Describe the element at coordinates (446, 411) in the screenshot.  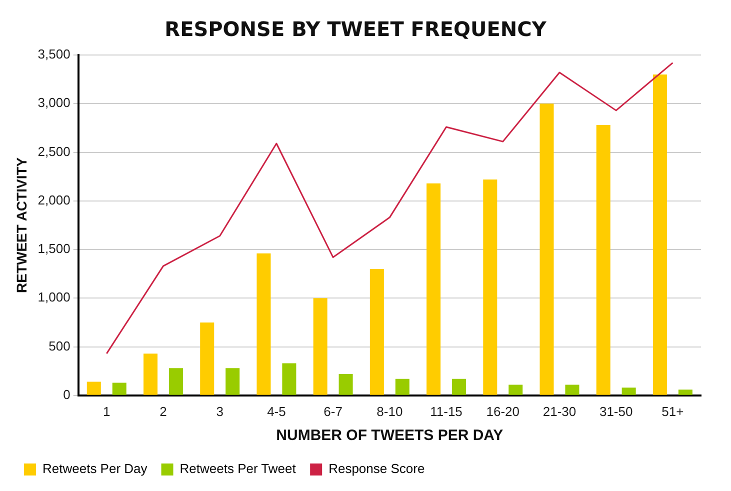
I see `x-tick-label: 11-15` at that location.